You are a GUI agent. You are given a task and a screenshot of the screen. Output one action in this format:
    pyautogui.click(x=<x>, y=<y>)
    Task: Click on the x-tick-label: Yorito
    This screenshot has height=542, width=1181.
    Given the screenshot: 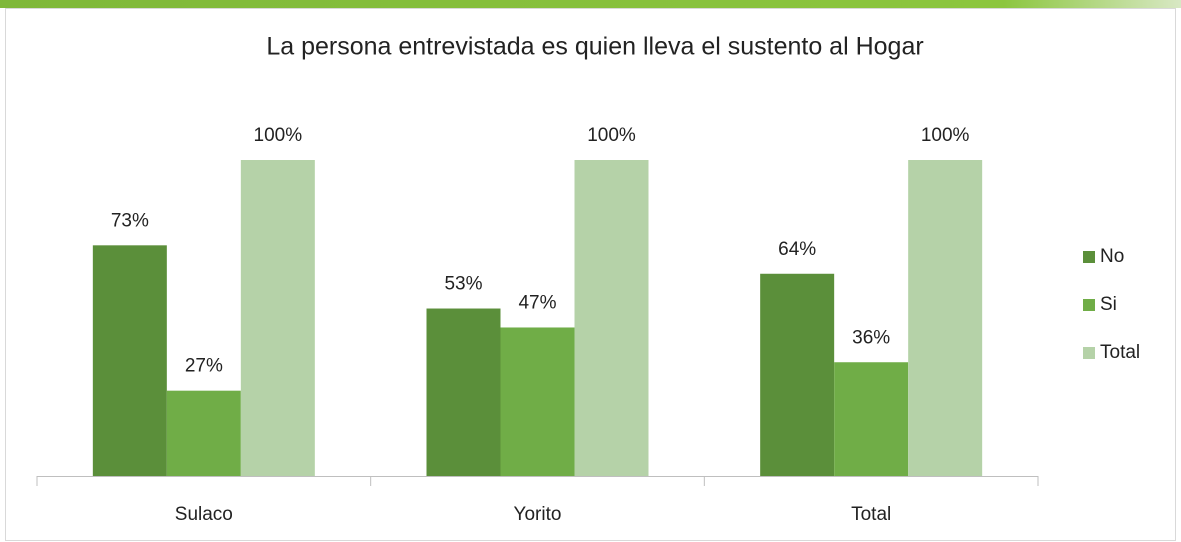 What is the action you would take?
    pyautogui.click(x=538, y=514)
    